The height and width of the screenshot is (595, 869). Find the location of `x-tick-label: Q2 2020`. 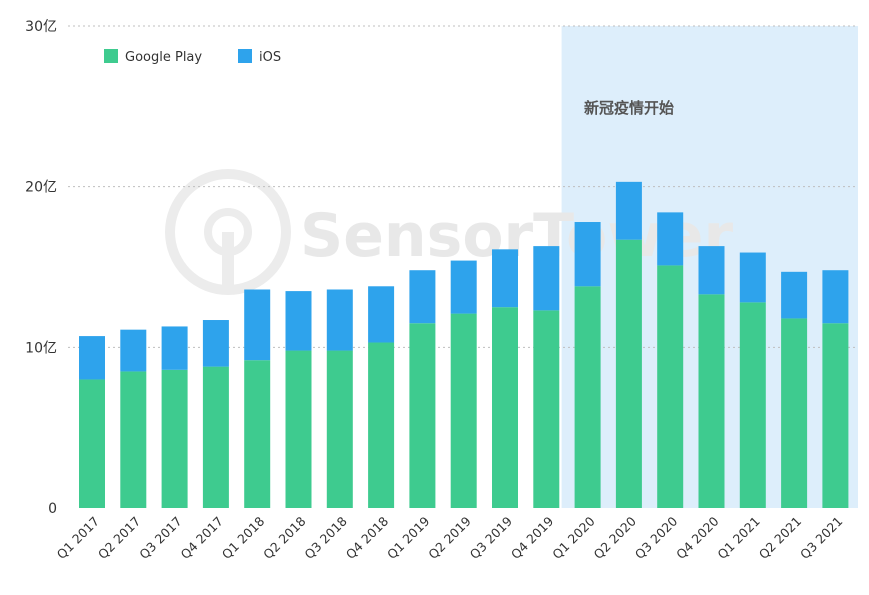

x-tick-label: Q2 2020 is located at coordinates (615, 537).